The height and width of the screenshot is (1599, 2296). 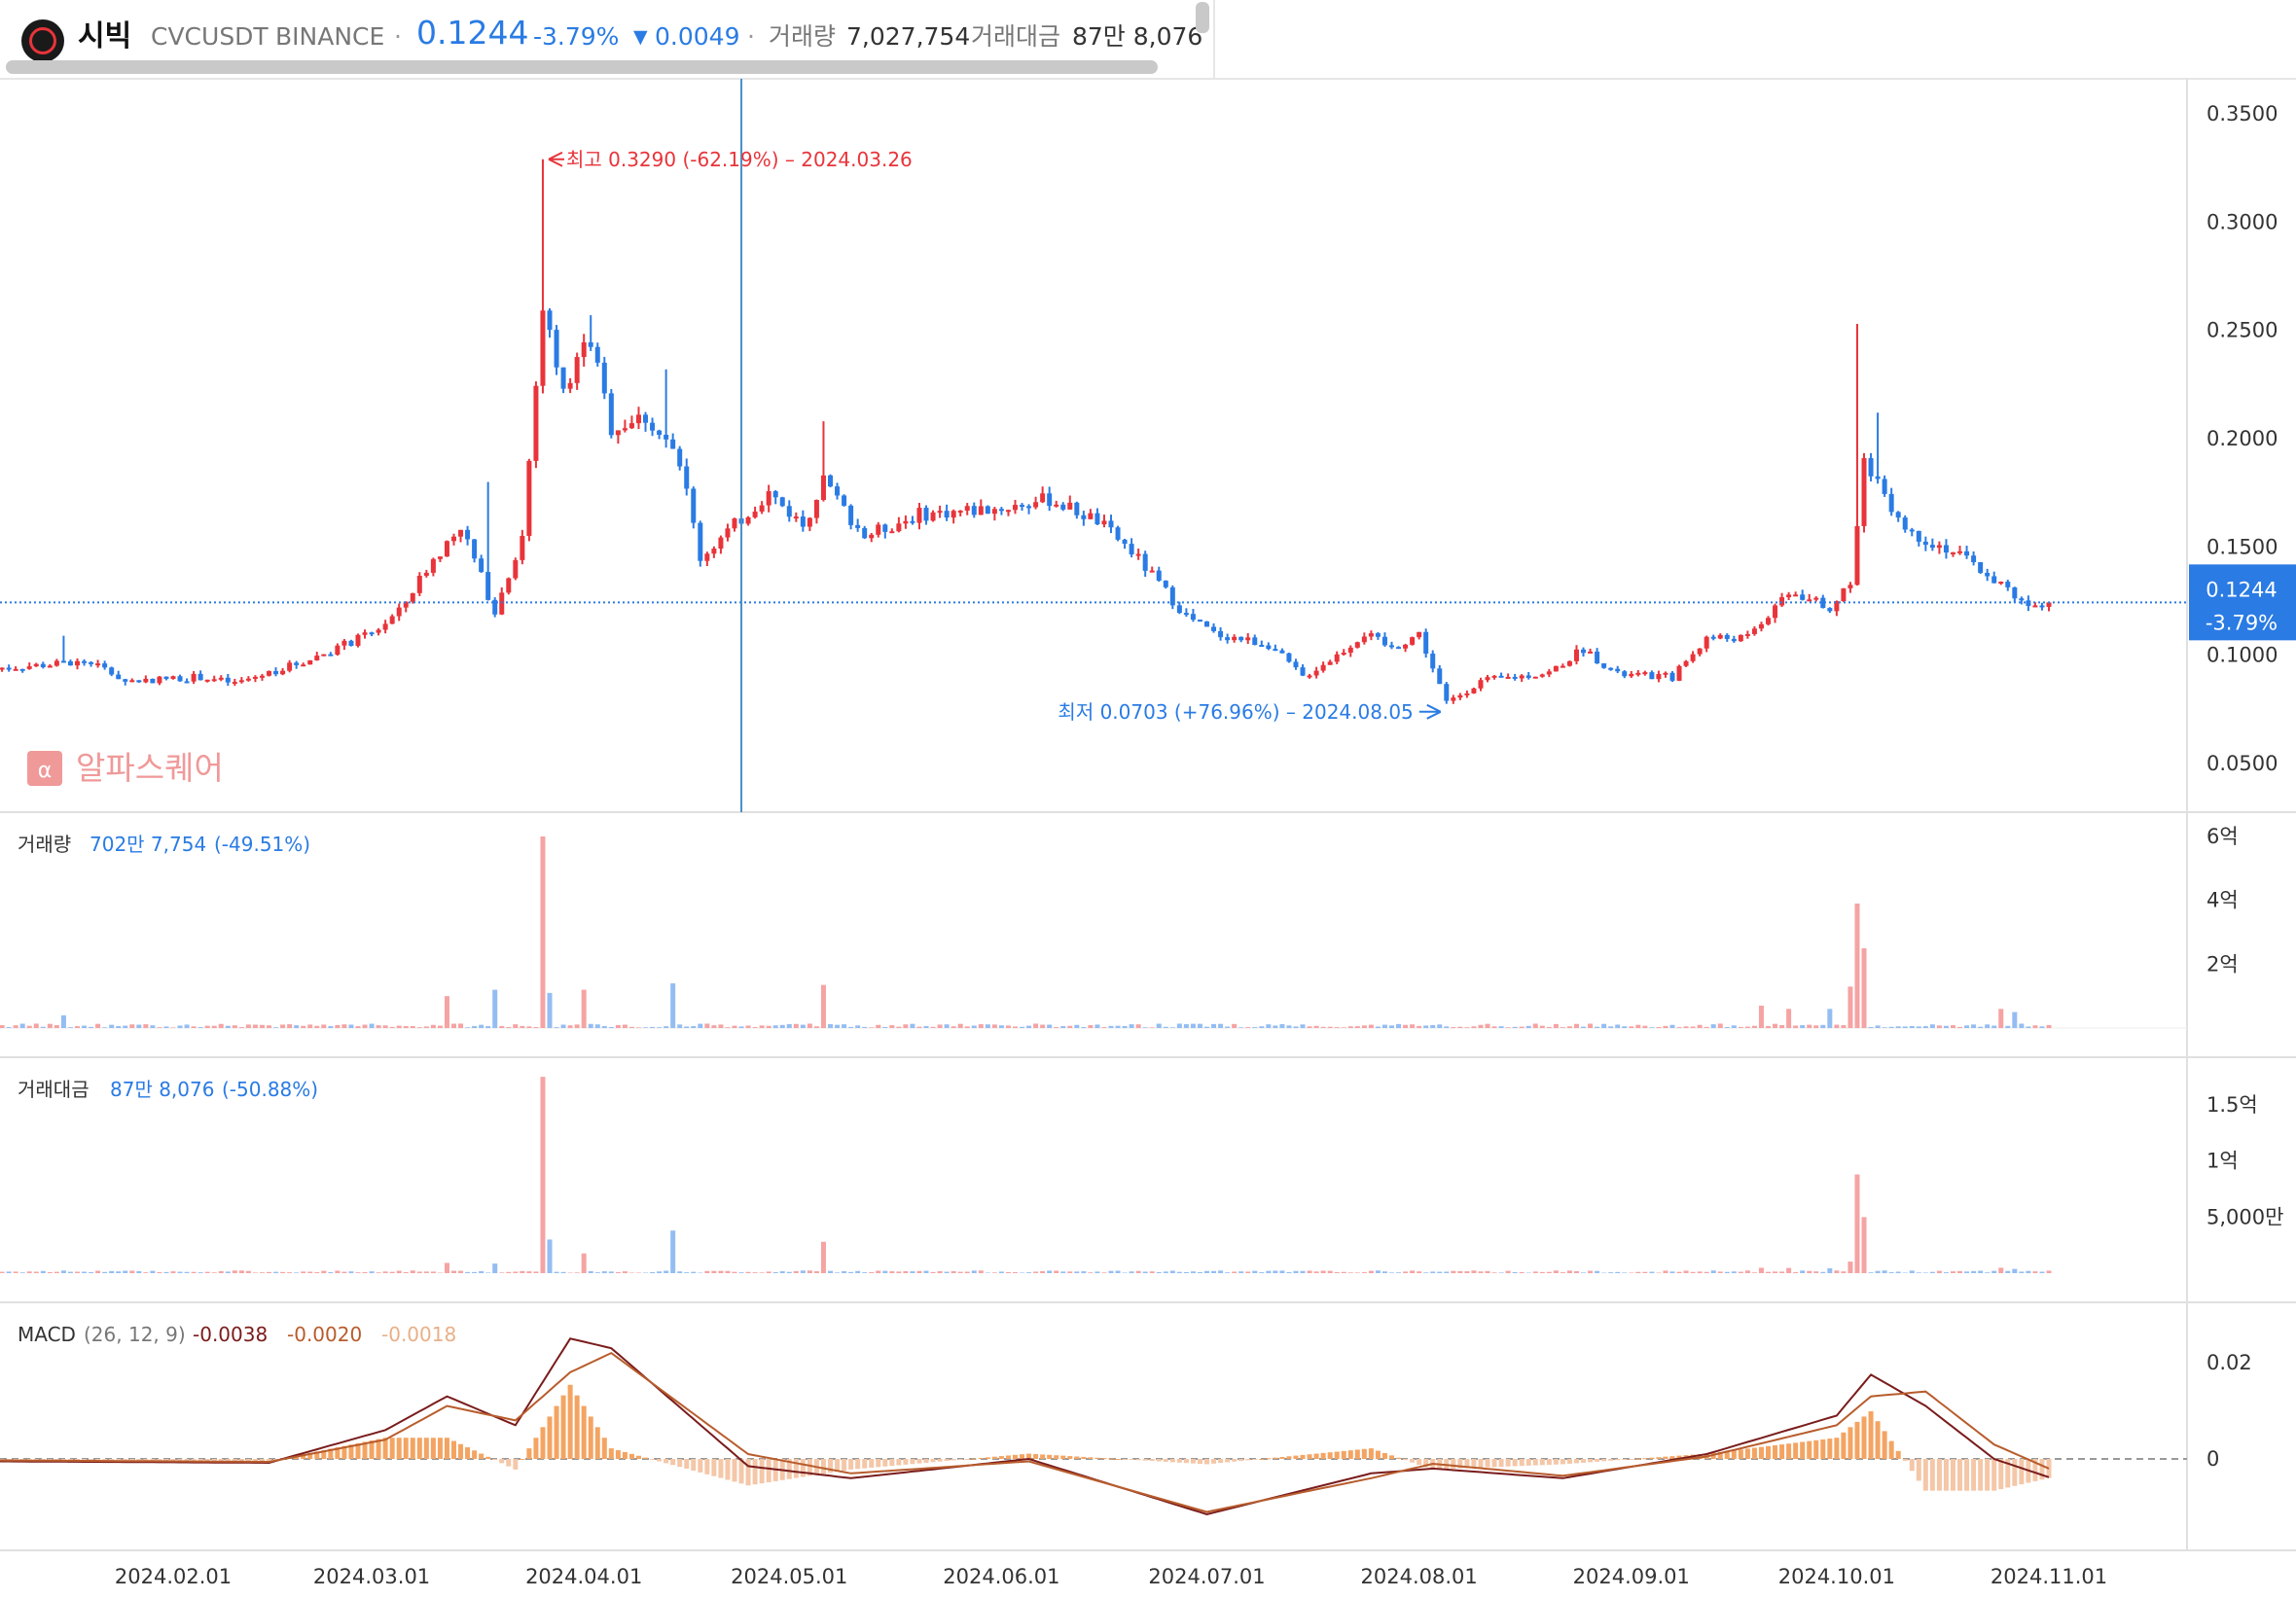 I want to click on y-tick-label: 0.2500, so click(x=2242, y=330).